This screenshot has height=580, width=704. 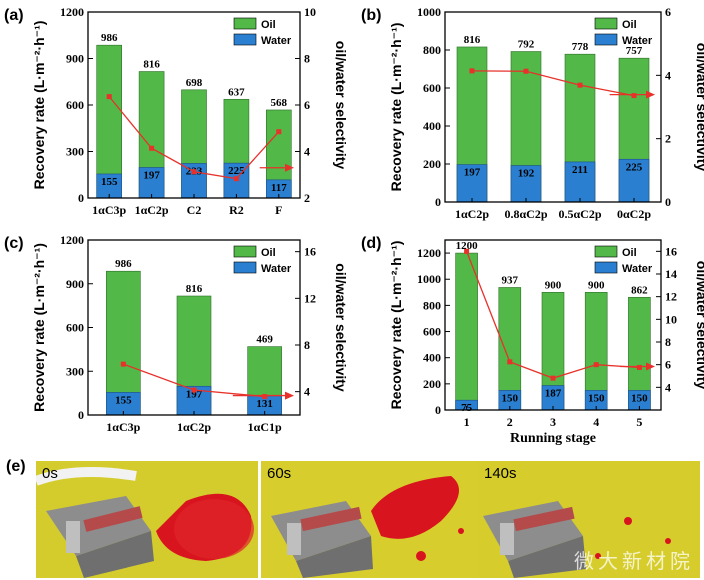 What do you see at coordinates (553, 422) in the screenshot?
I see `x-tick-label: 3` at bounding box center [553, 422].